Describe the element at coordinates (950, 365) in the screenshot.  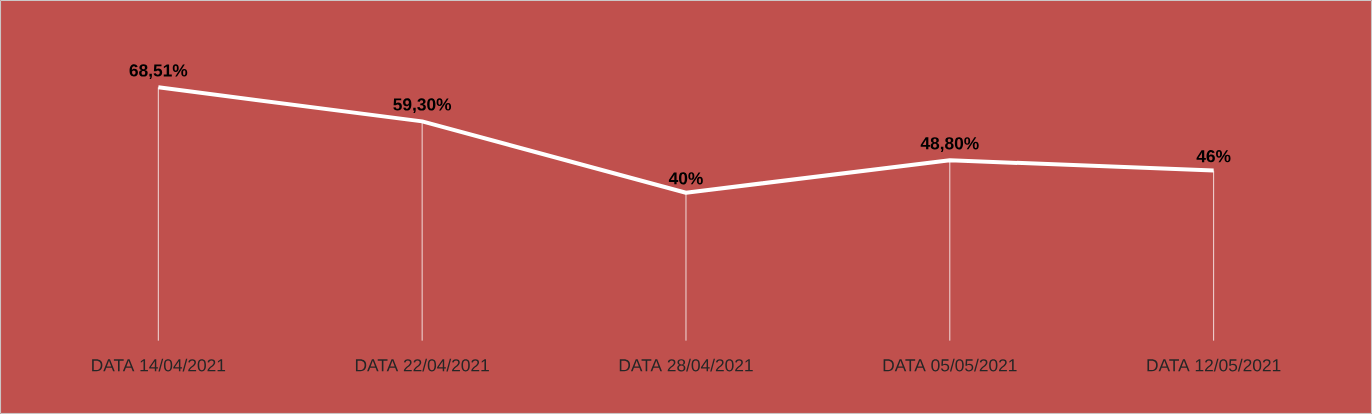
I see `x-tick-label: DATA 05/05/2021` at that location.